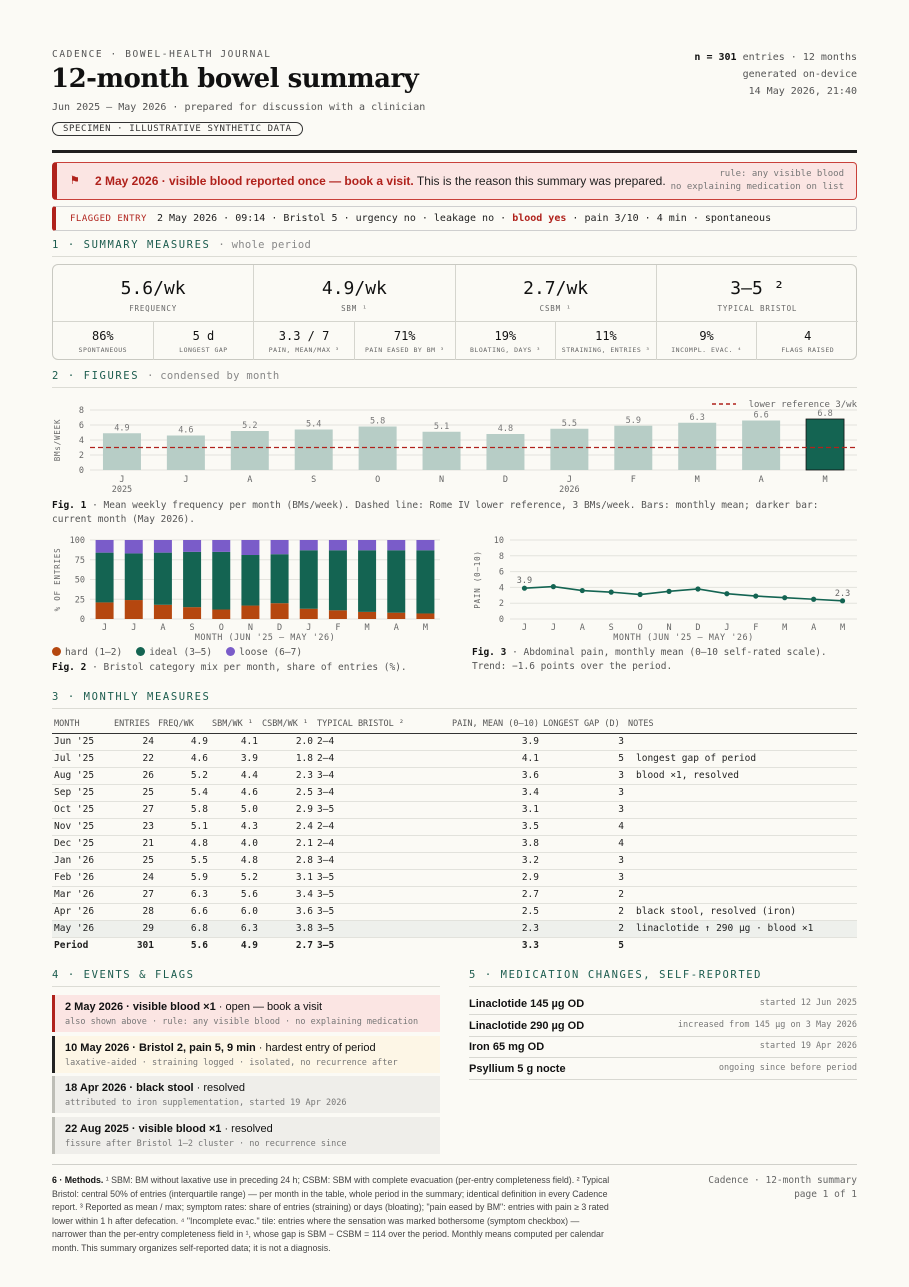  Describe the element at coordinates (569, 490) in the screenshot. I see `year-label: 2026` at that location.